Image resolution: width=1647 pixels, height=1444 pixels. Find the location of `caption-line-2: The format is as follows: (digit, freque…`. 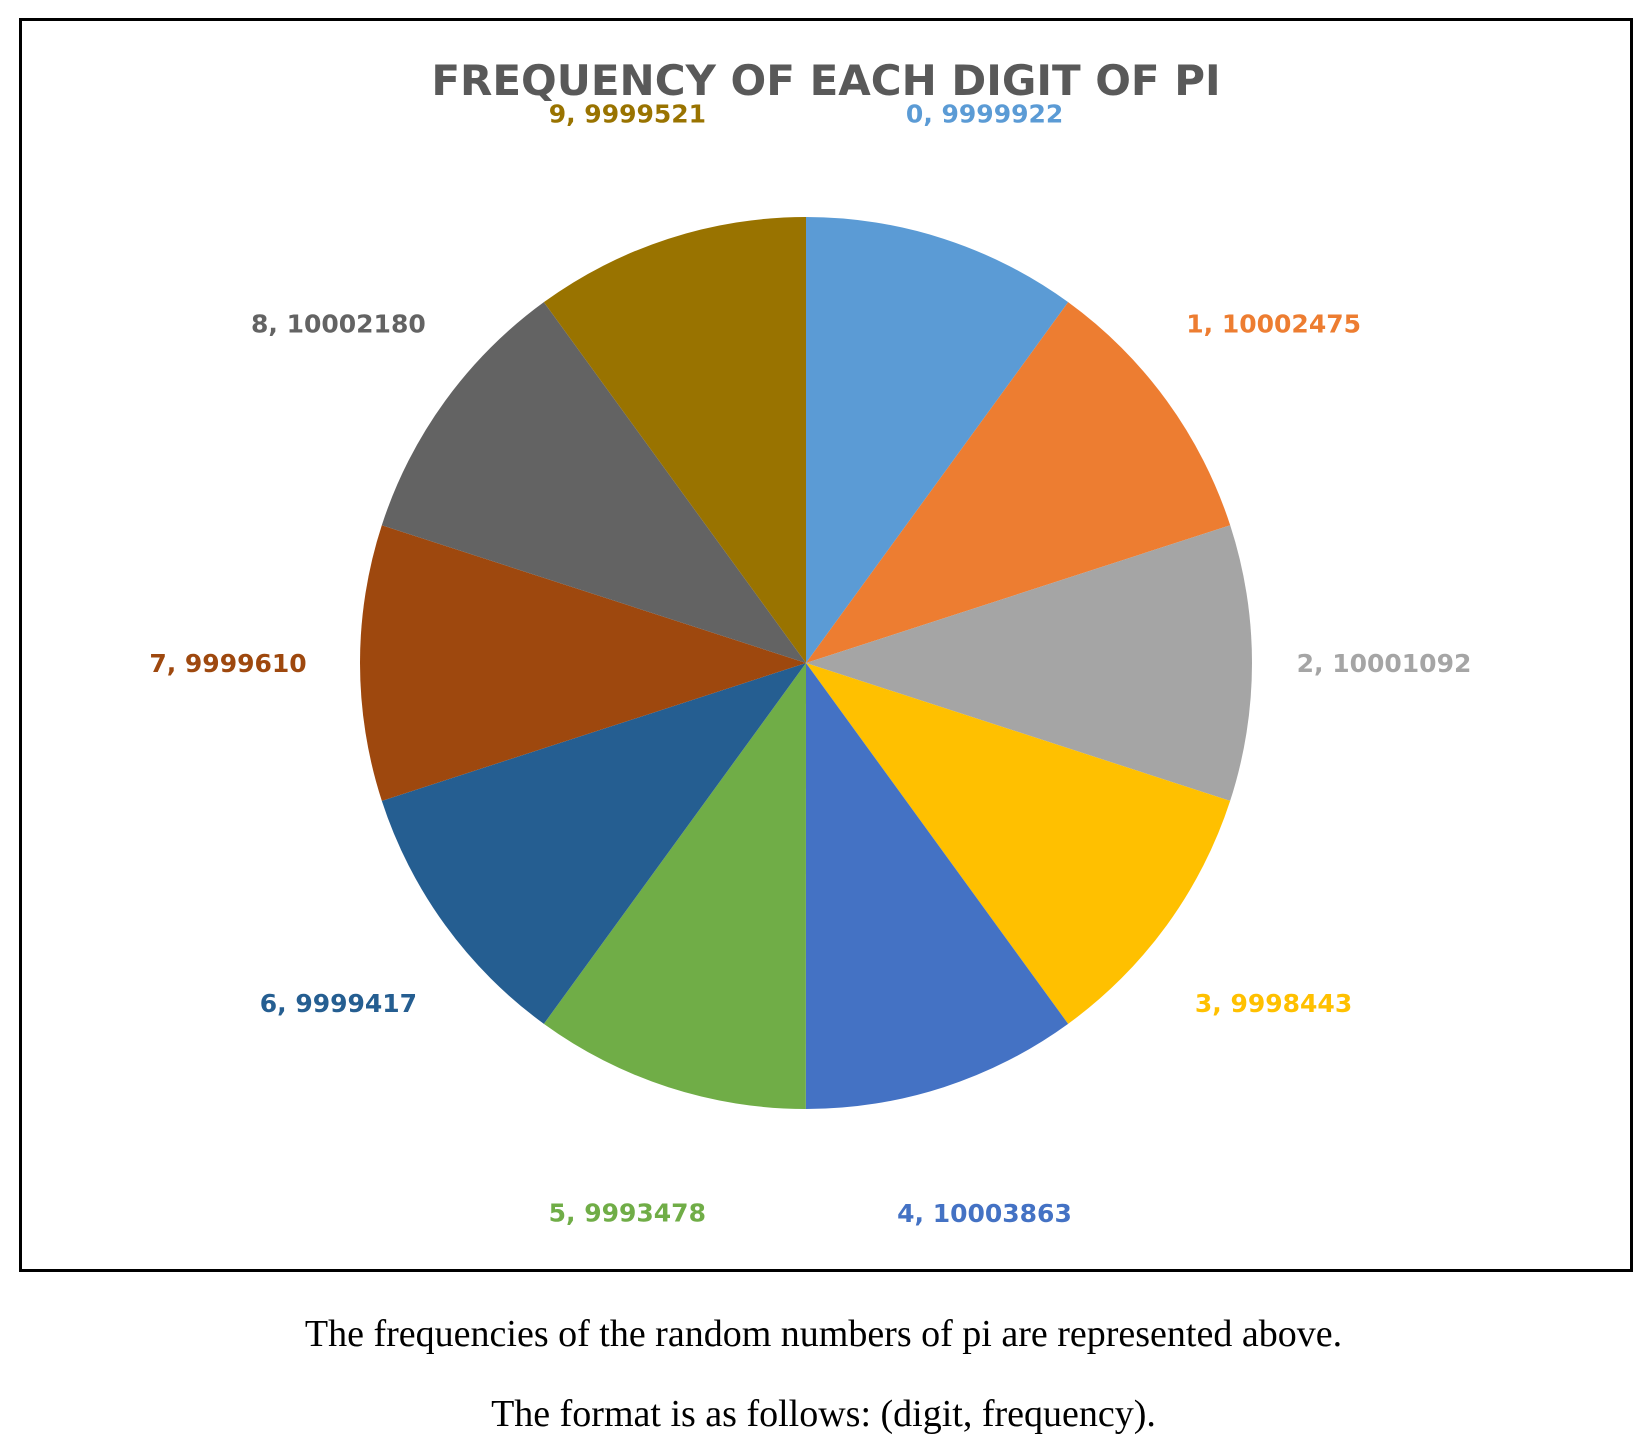

caption-line-2: The format is as follows: (digit, freque… is located at coordinates (823, 1414).